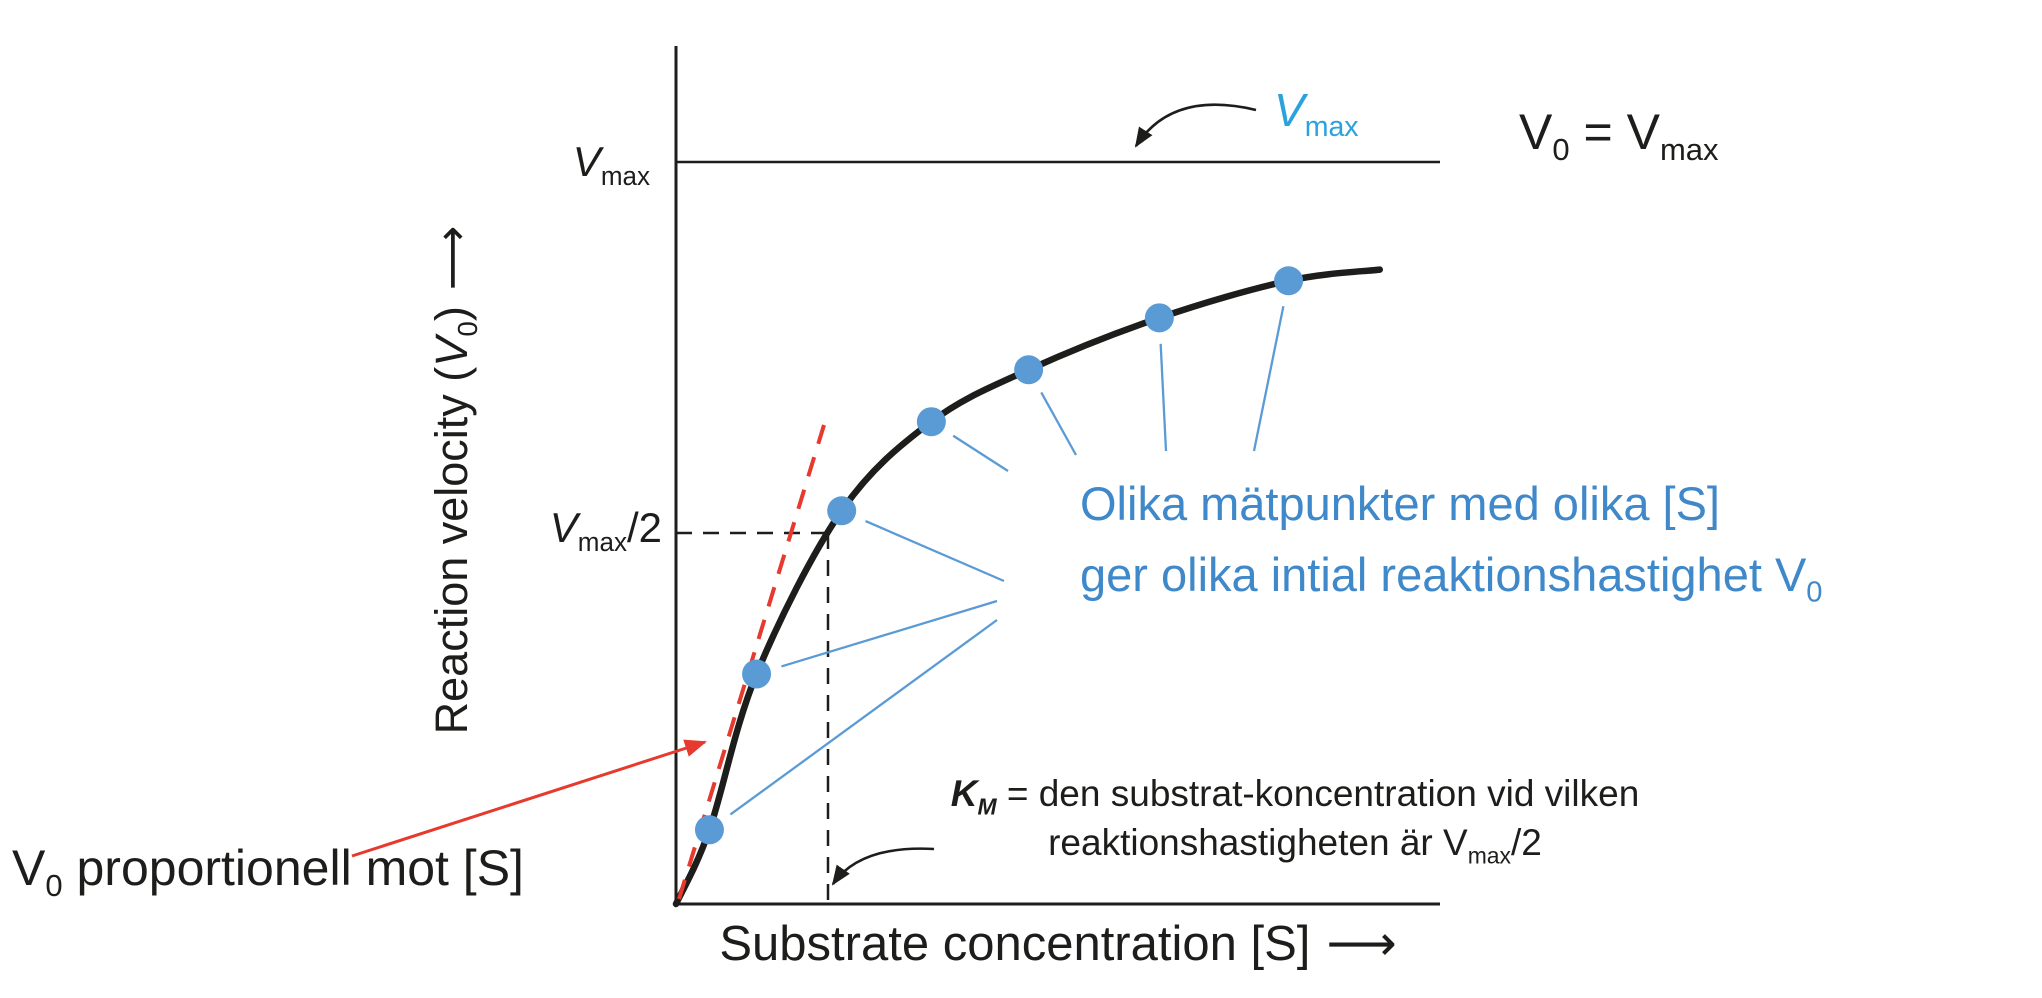 The image size is (2042, 998). I want to click on measurement-note-line2-sub: 0, so click(1814, 592).